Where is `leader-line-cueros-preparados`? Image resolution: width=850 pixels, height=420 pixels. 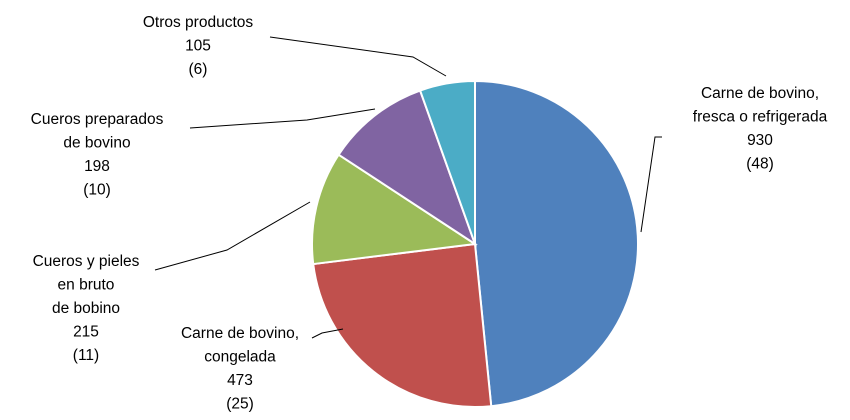
leader-line-cueros-preparados is located at coordinates (282, 118).